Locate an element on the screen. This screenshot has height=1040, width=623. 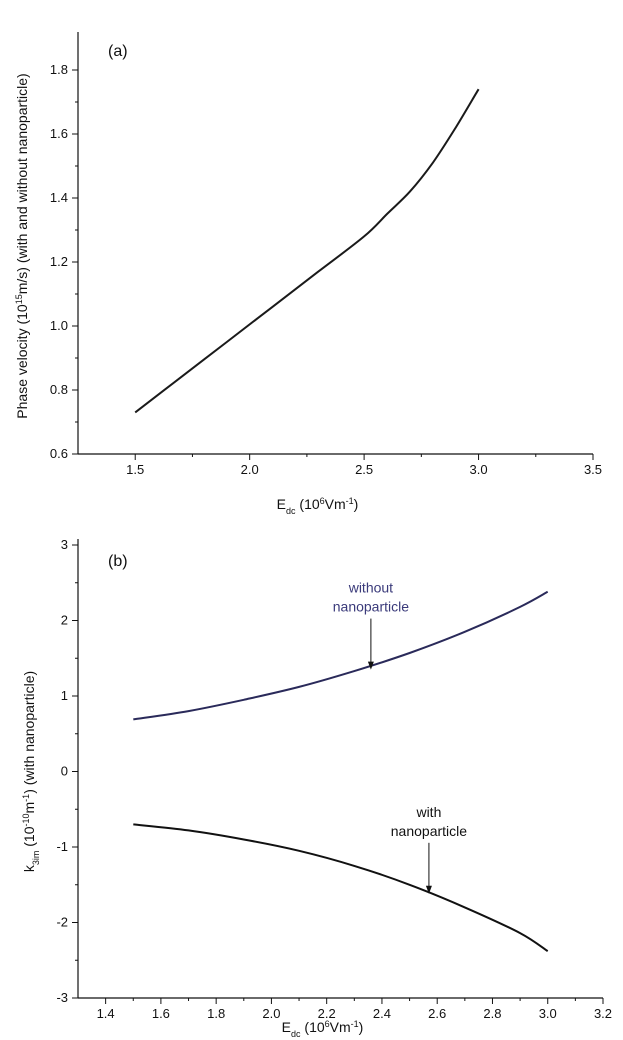
panel-a-y-tick-label: 0.8 is located at coordinates (59, 389).